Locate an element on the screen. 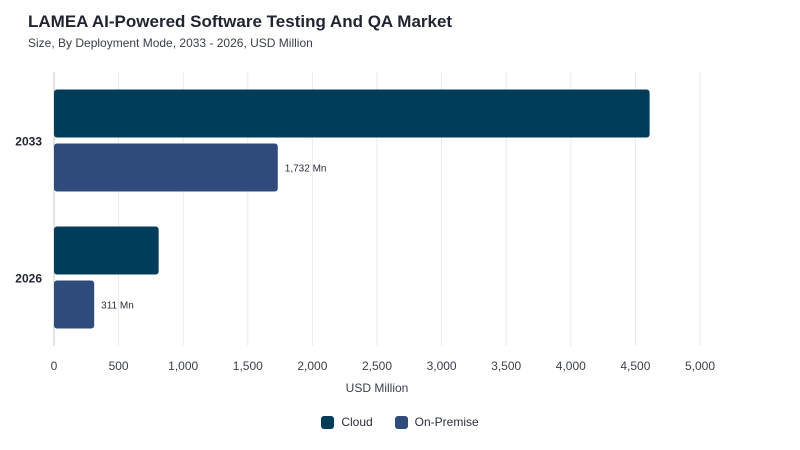  x-axis-title: USD Million is located at coordinates (377, 388).